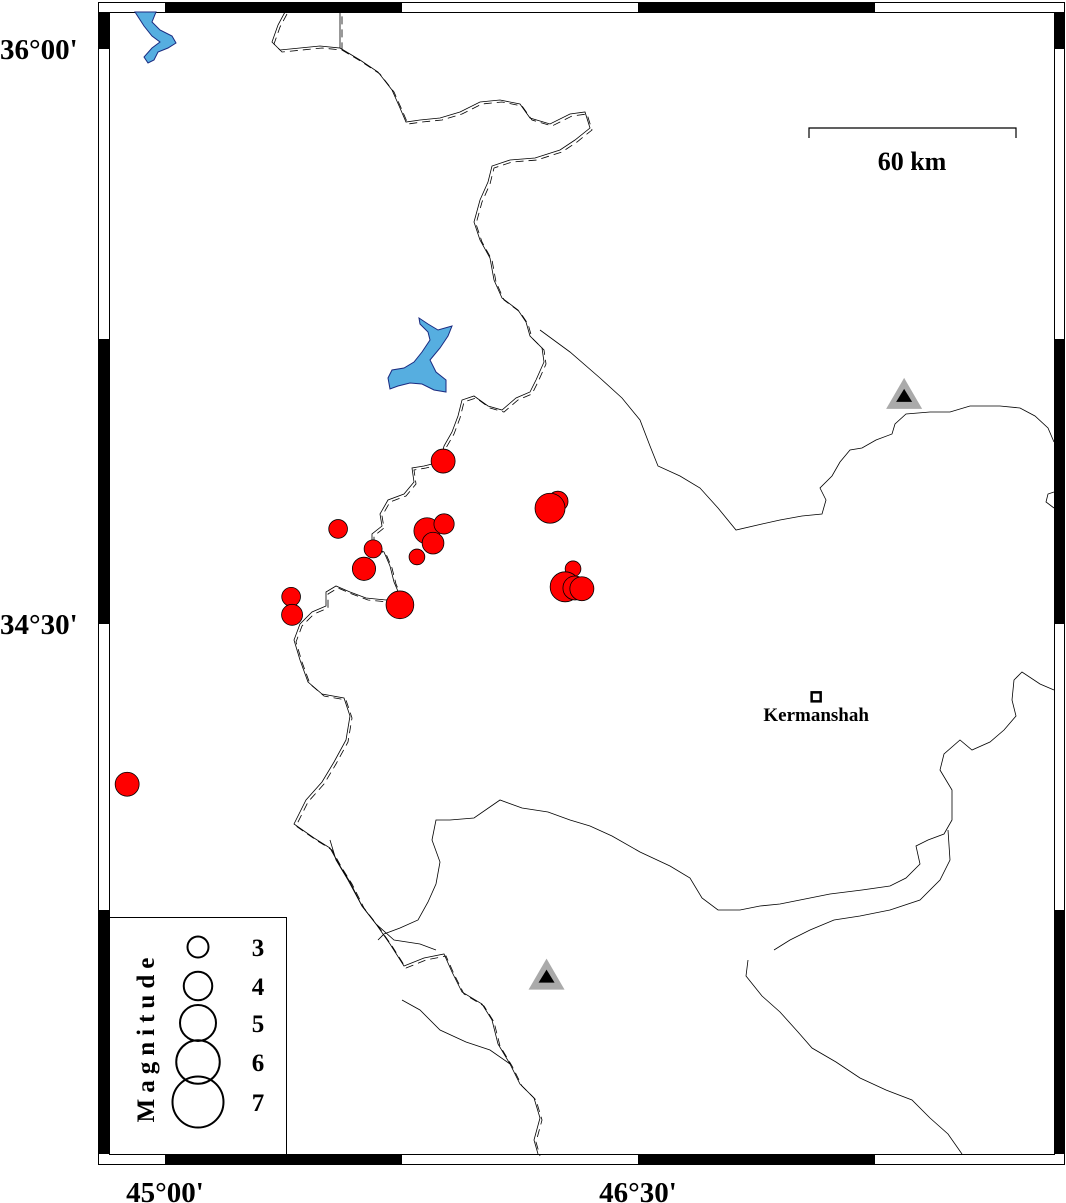  I want to click on legend-label-mag-4: 4, so click(258, 987).